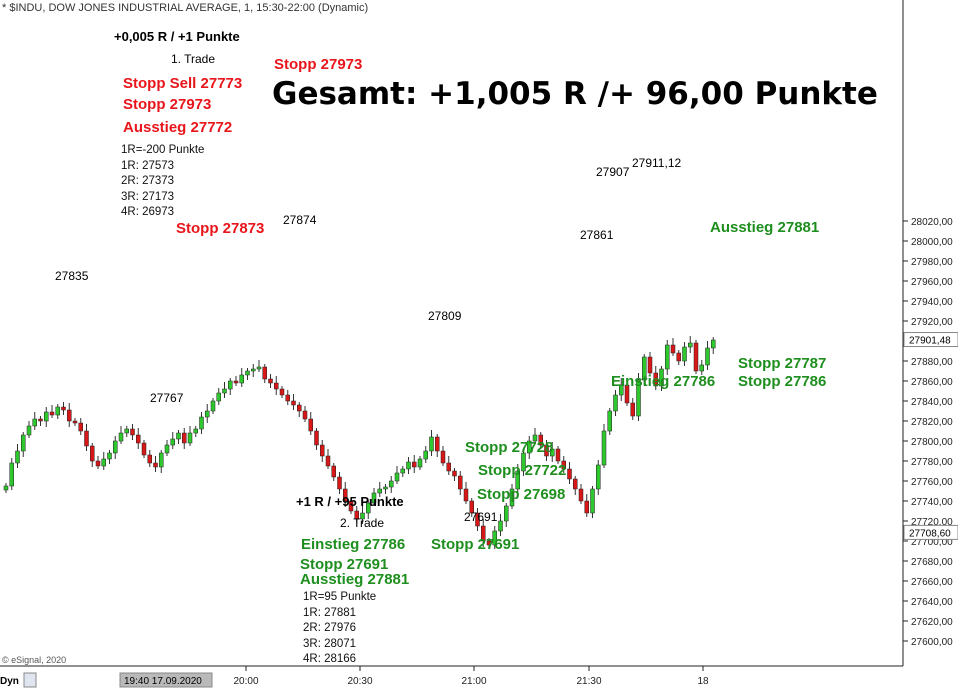 The width and height of the screenshot is (958, 691). Describe the element at coordinates (330, 643) in the screenshot. I see `trade2-note-line: 3R: 28071` at that location.